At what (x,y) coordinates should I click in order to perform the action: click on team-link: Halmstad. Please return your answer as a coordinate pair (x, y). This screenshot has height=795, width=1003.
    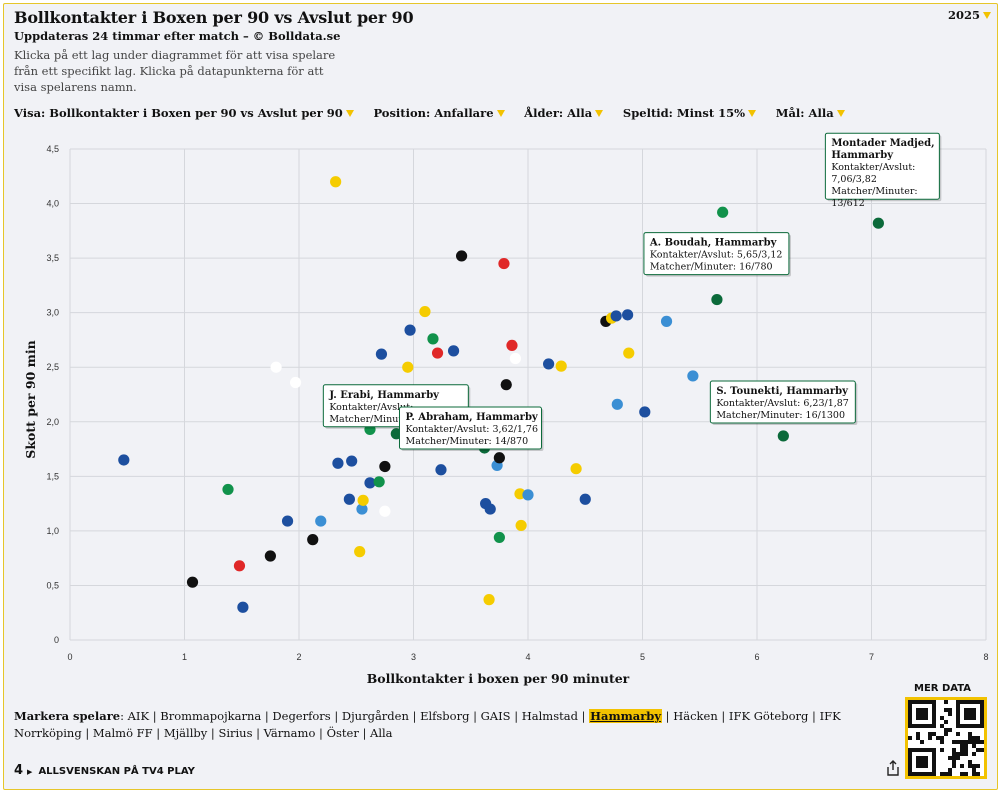
    Looking at the image, I should click on (549, 716).